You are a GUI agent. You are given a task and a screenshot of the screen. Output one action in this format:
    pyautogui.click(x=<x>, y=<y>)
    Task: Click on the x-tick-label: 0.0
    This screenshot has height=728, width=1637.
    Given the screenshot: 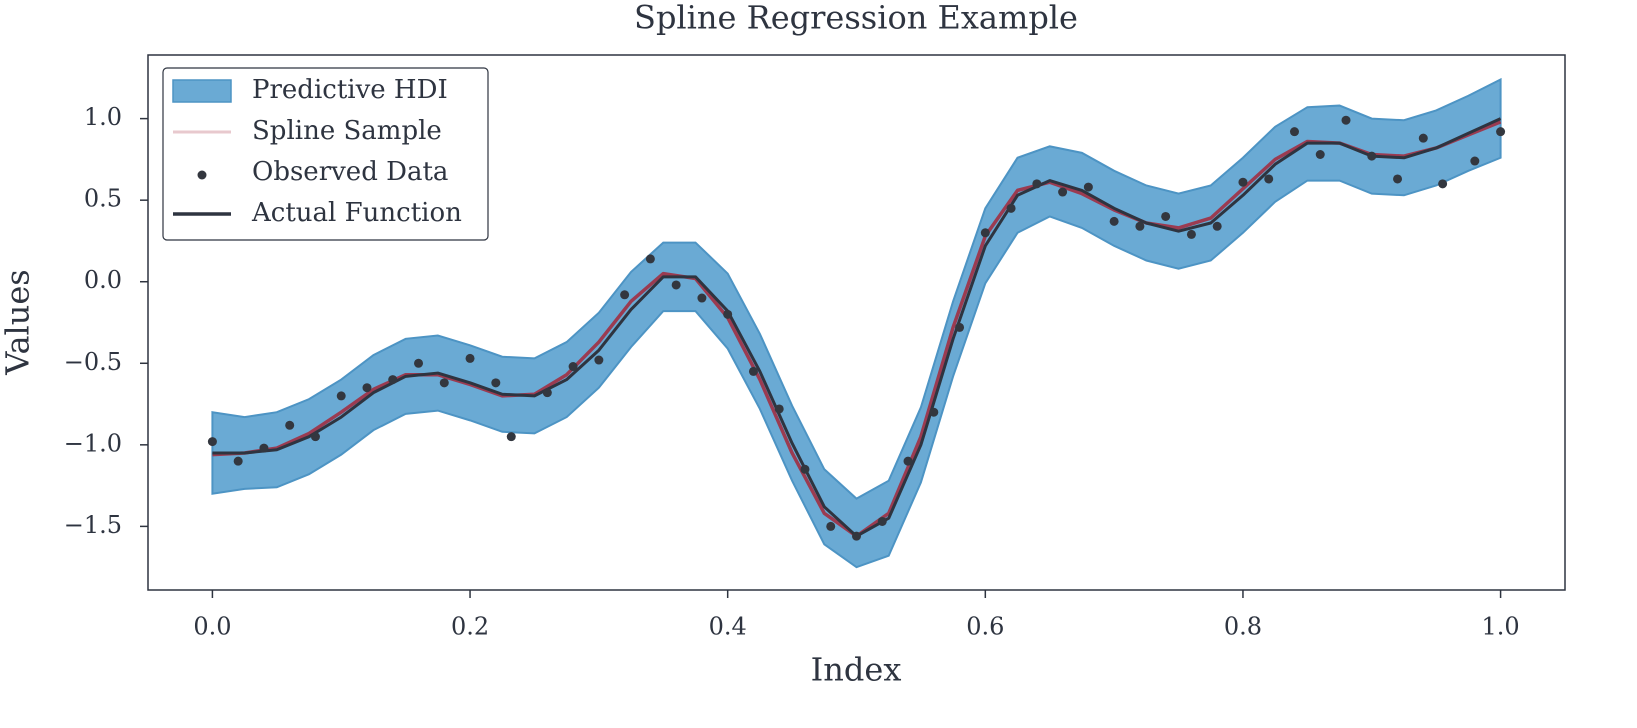 What is the action you would take?
    pyautogui.click(x=212, y=627)
    